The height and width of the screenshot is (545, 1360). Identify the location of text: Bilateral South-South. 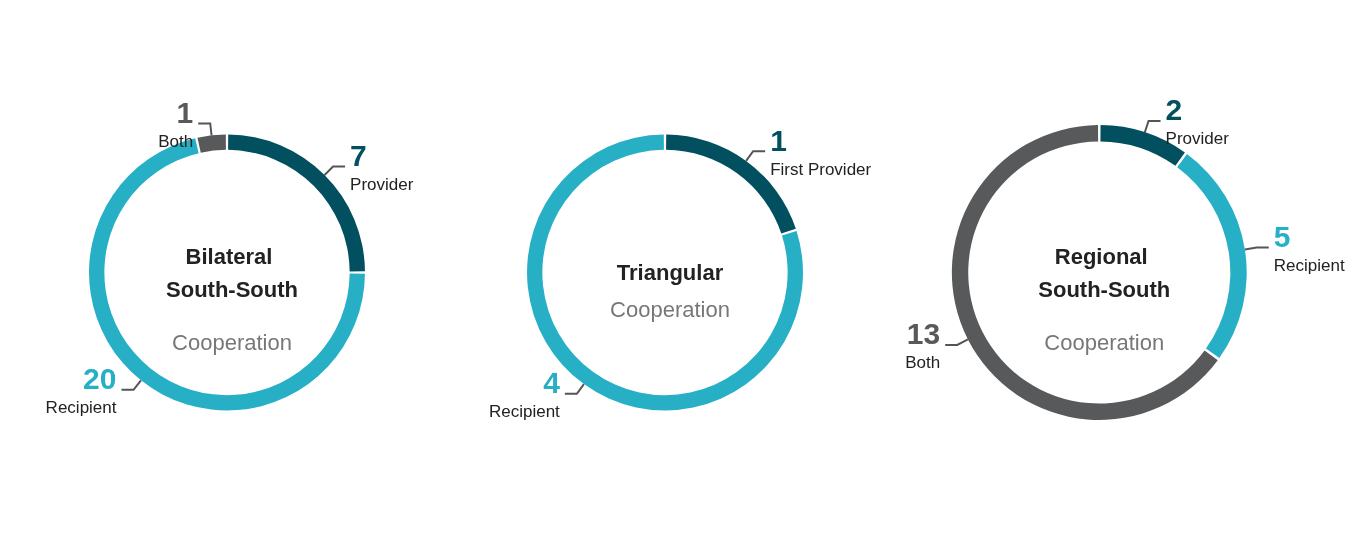
(232, 272).